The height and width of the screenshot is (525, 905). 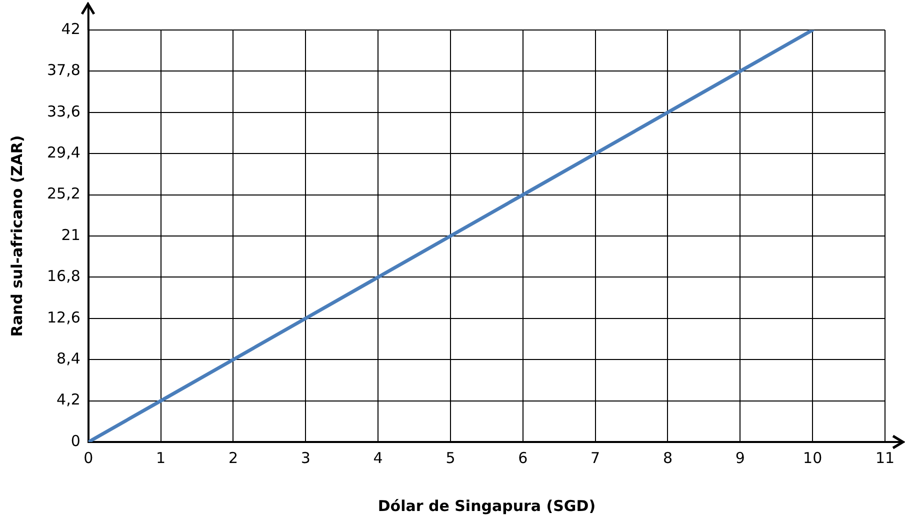 What do you see at coordinates (17, 236) in the screenshot?
I see `y-axis-title: Rand sul-africano (ZAR)` at bounding box center [17, 236].